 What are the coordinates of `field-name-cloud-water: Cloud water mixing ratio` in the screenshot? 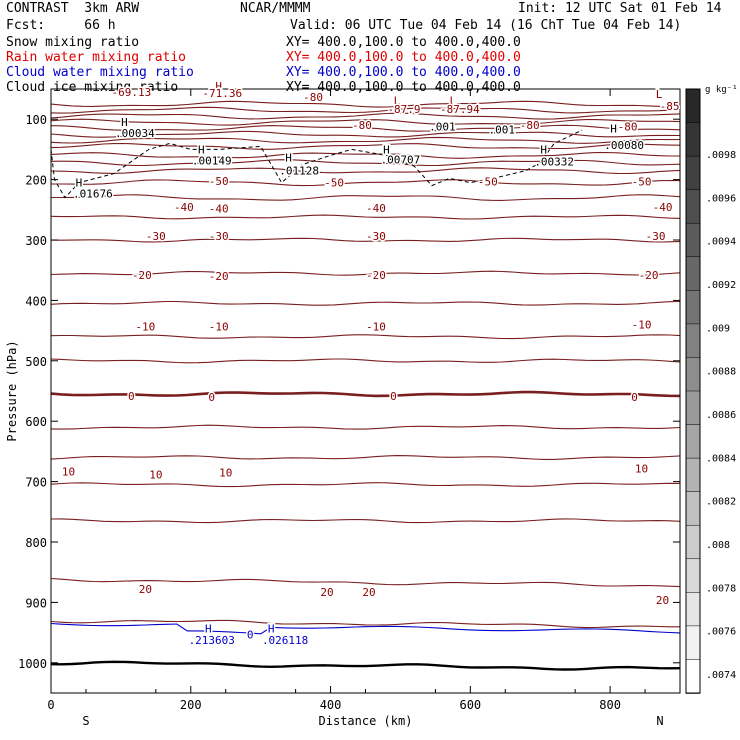 It's located at (100, 72).